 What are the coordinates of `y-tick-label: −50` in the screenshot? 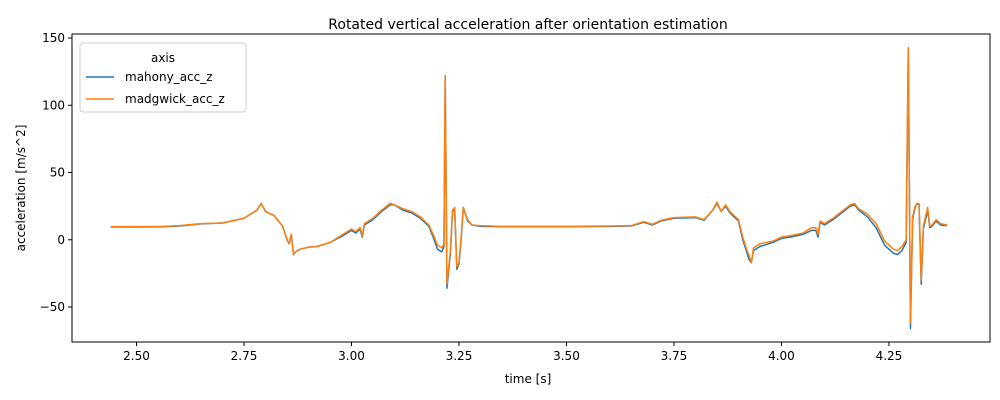 It's located at (52, 307).